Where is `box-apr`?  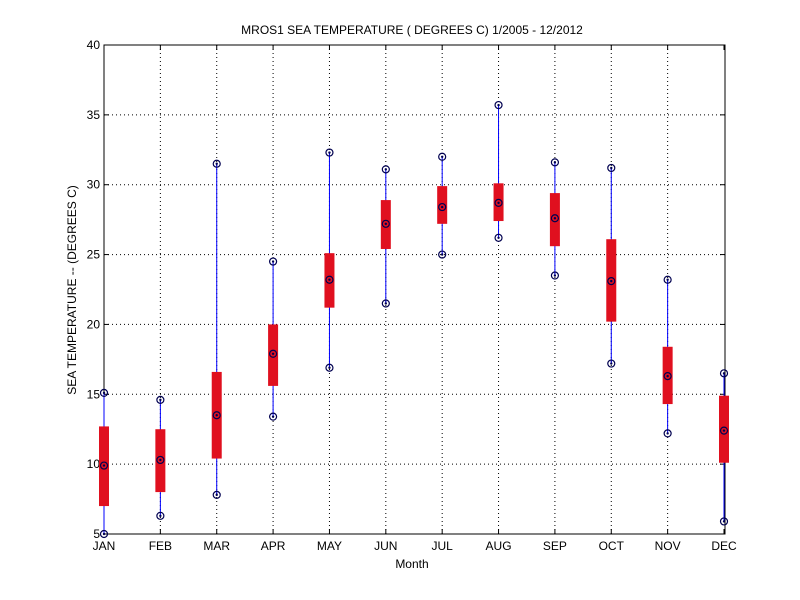
box-apr is located at coordinates (273, 355).